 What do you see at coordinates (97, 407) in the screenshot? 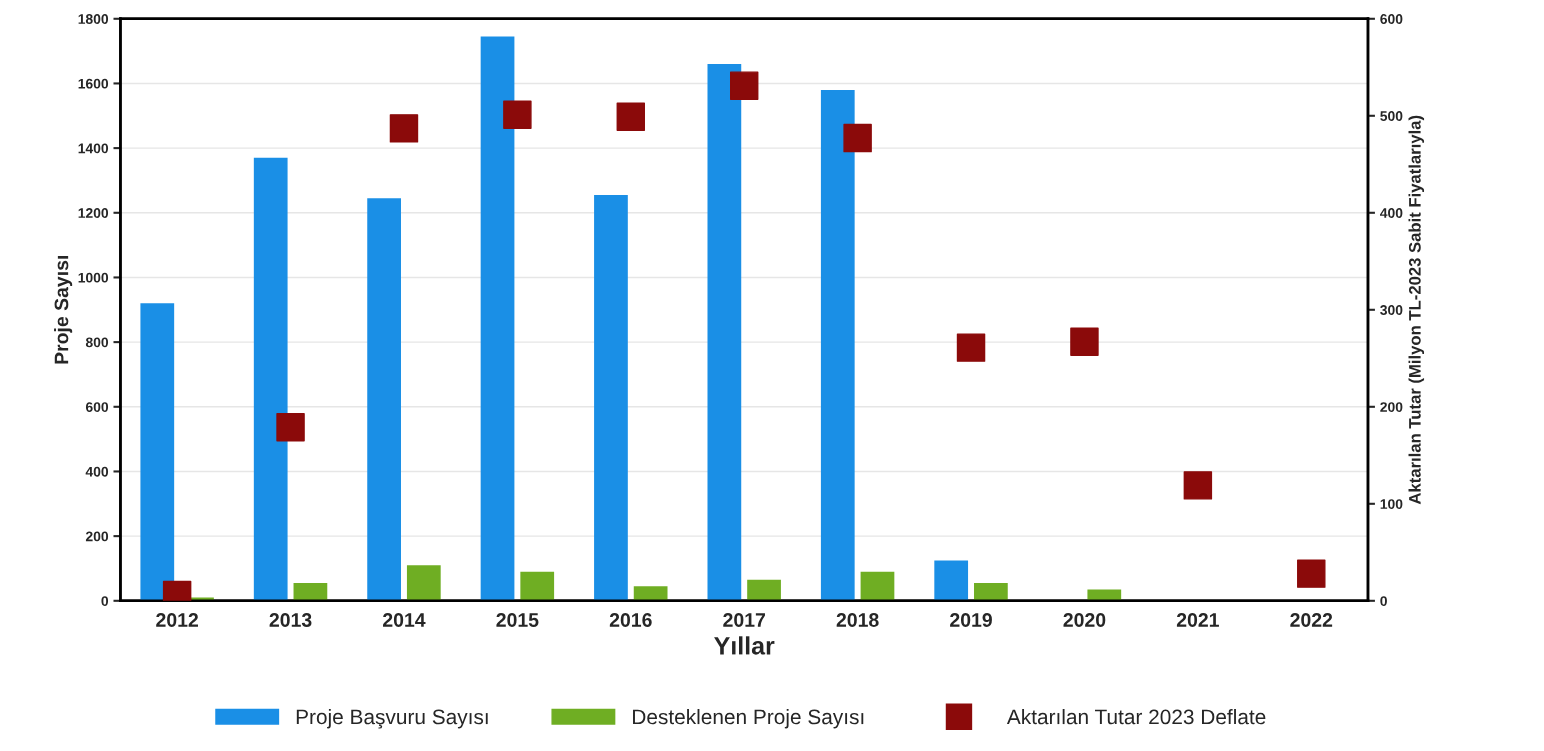
I see `y-tick-label: 600` at bounding box center [97, 407].